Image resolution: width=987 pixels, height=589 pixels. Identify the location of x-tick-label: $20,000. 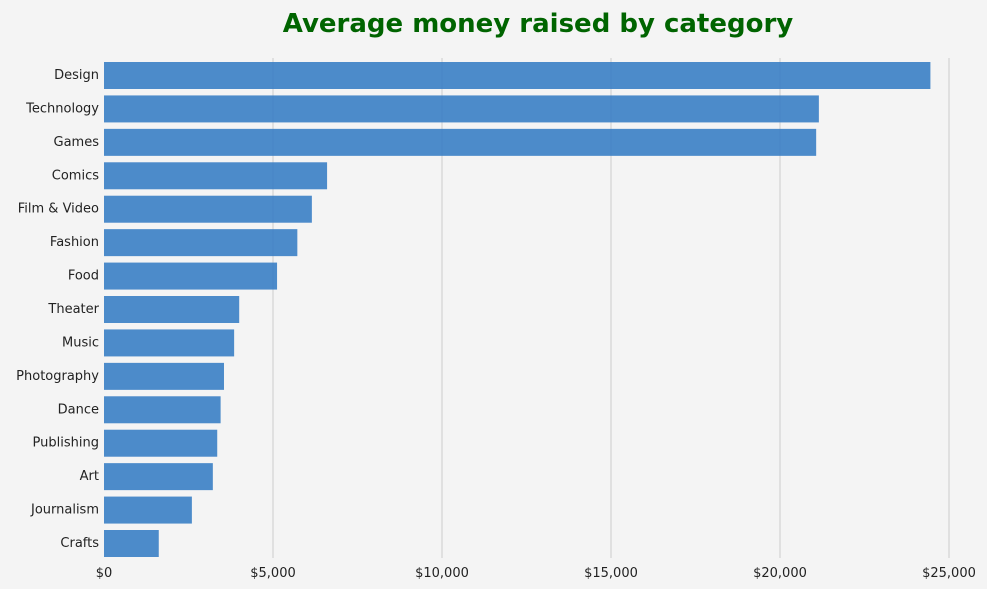
(780, 573).